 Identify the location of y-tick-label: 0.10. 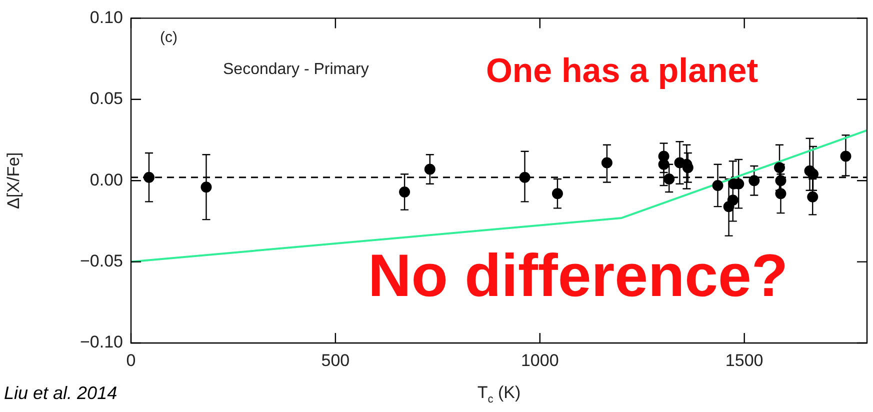
(106, 17).